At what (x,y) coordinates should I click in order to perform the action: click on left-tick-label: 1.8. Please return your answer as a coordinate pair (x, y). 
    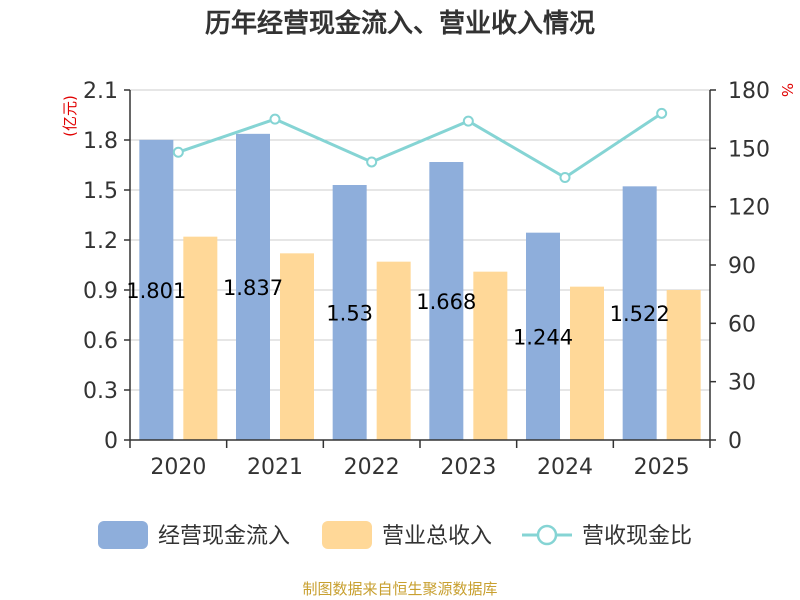
    Looking at the image, I should click on (100, 141).